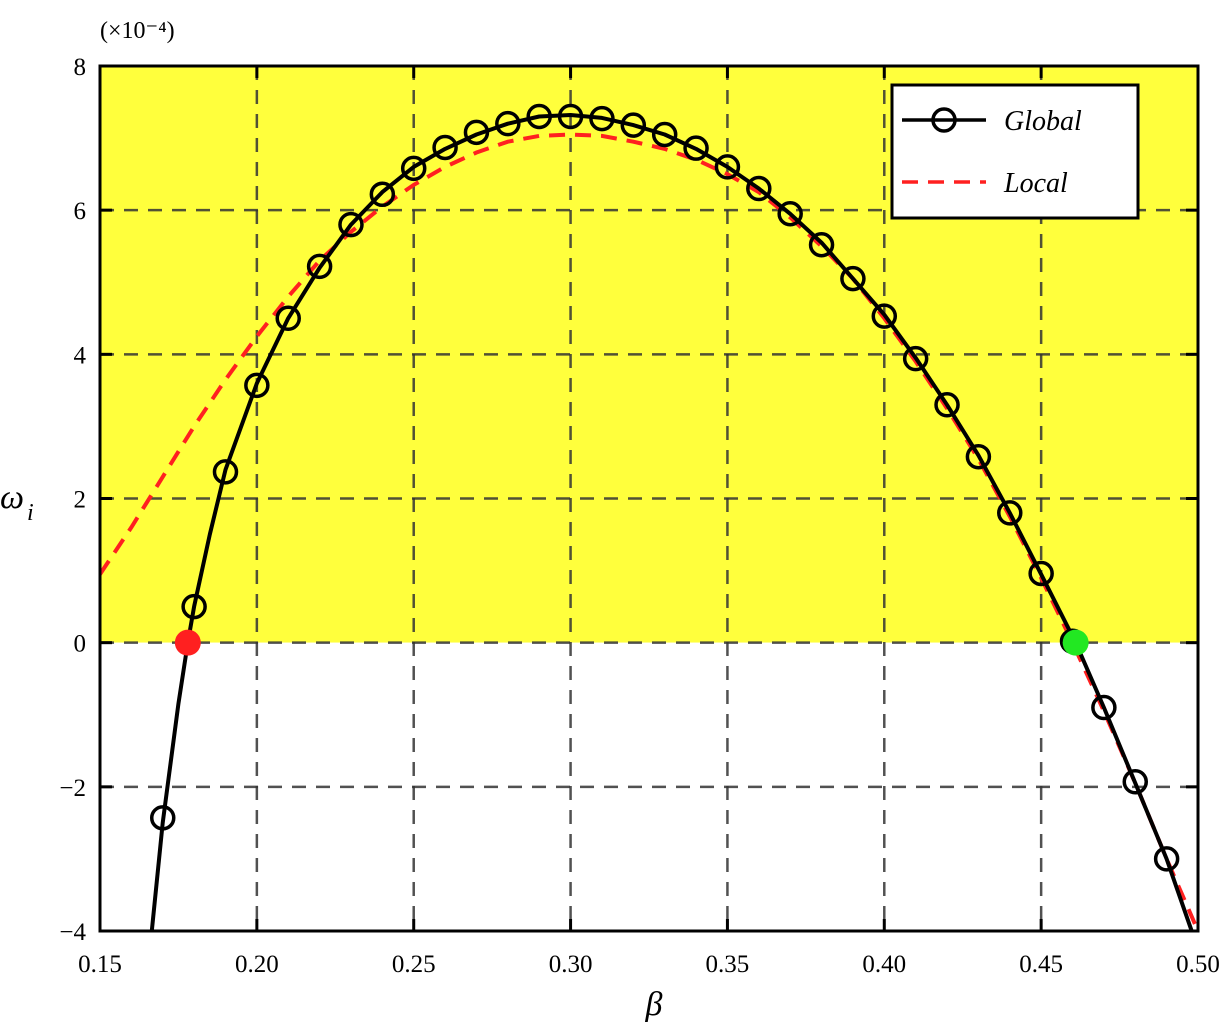  I want to click on y-tick-label: 8, so click(80, 67).